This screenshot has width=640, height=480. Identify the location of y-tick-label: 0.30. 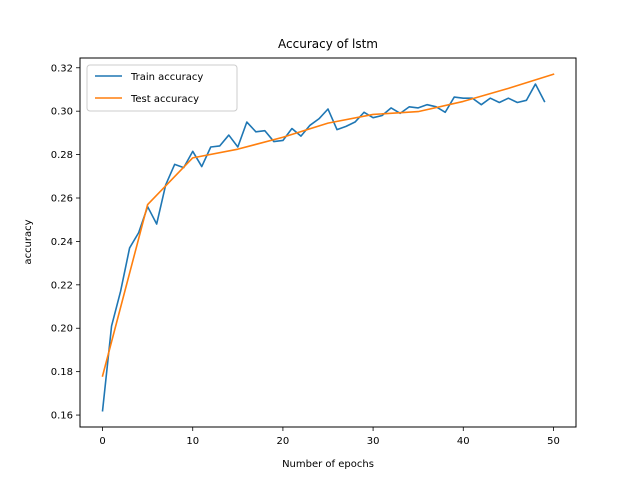
(62, 112).